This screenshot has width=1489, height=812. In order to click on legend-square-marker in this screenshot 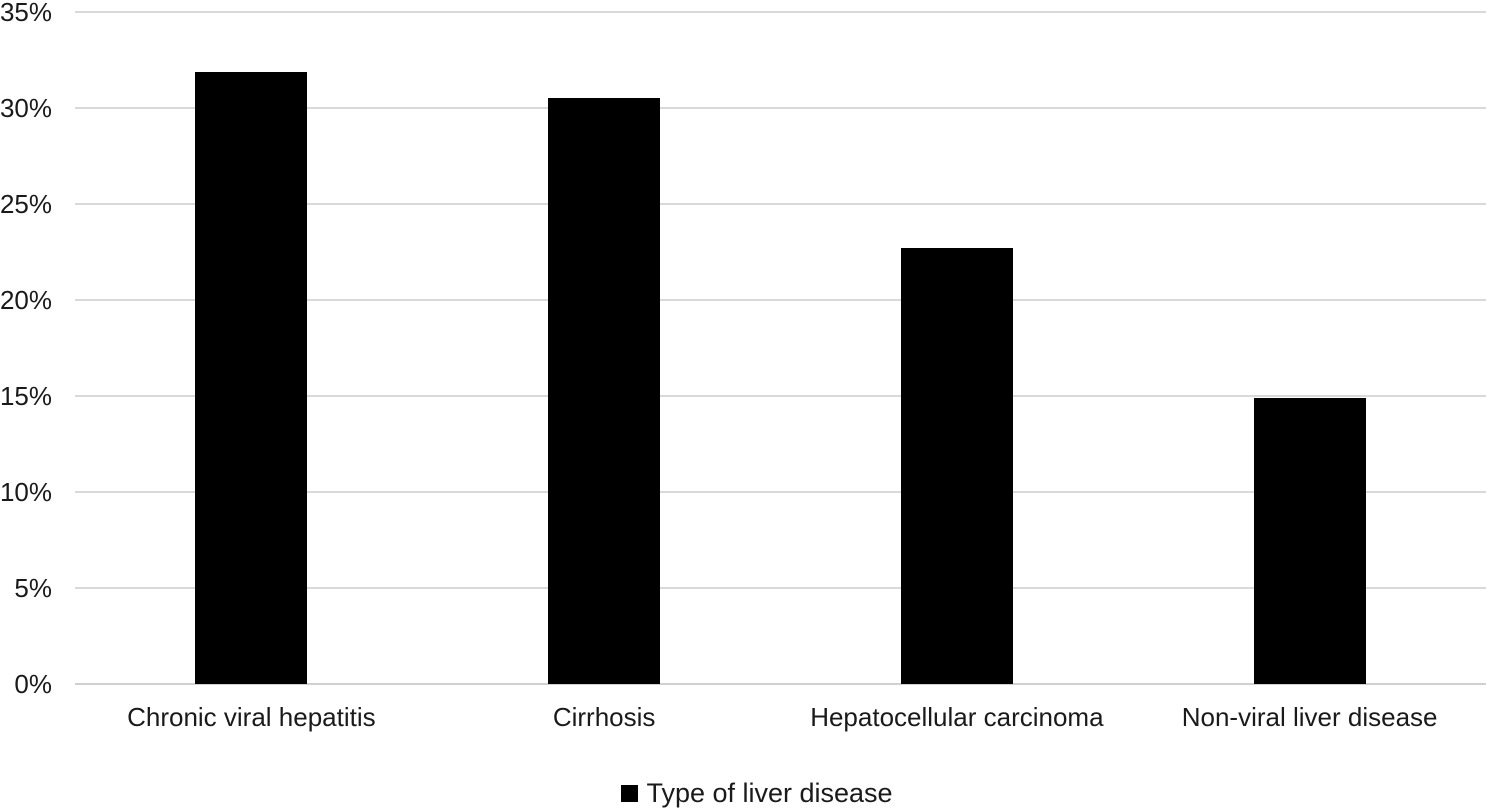, I will do `click(630, 793)`.